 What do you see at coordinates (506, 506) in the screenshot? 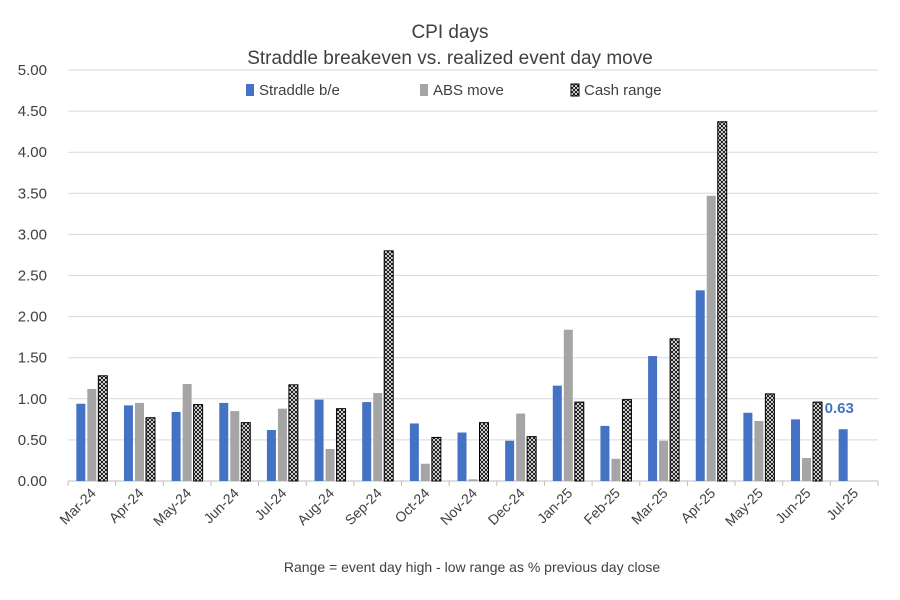
I see `x-tick-label: Dec-24` at bounding box center [506, 506].